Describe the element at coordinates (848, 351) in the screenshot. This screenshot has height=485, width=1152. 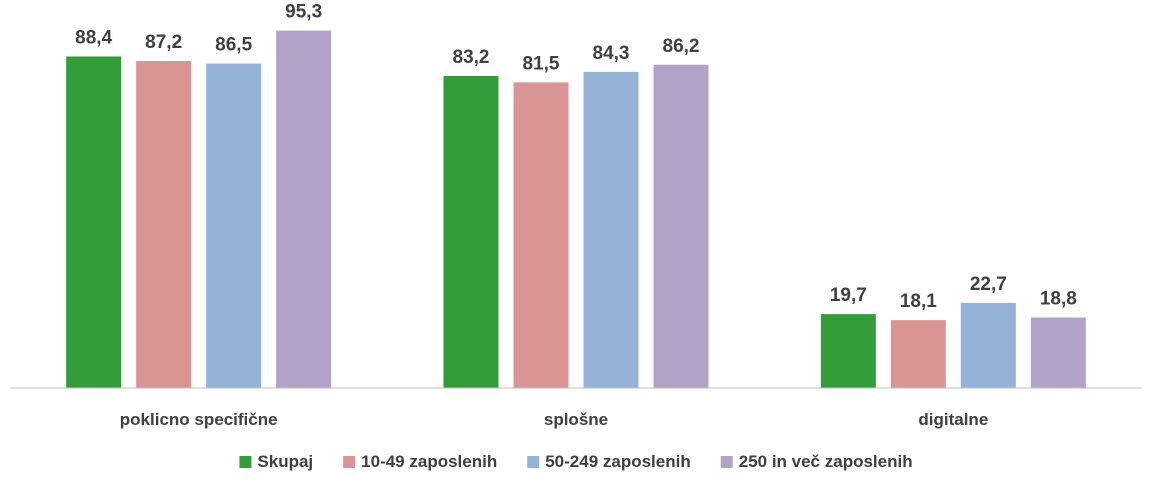
I see `bar-digitalne-skupaj` at that location.